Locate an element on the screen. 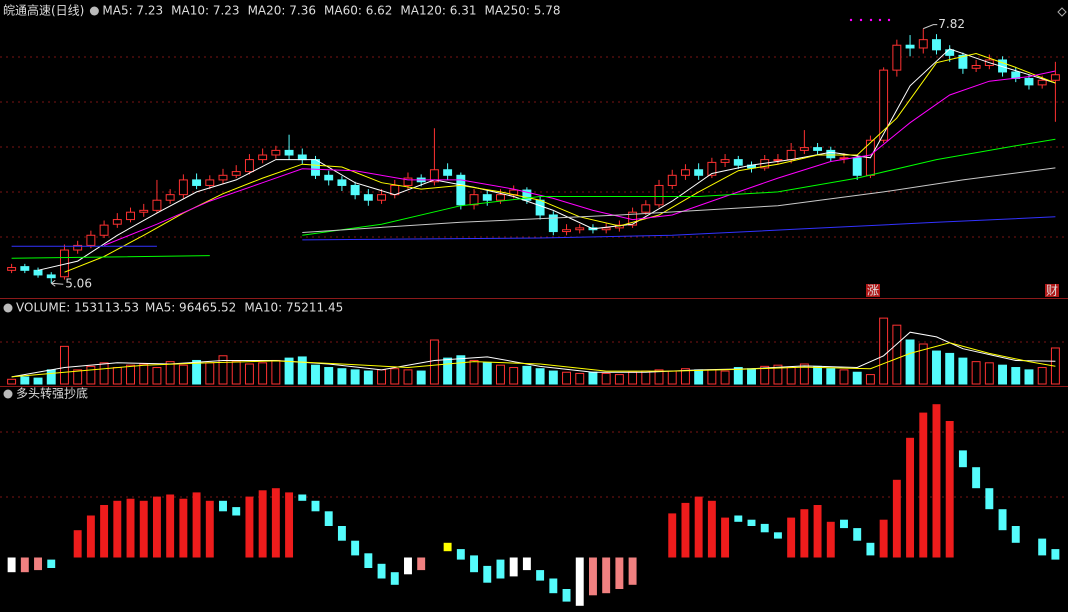  high-annotation: 7.82 is located at coordinates (951, 24).